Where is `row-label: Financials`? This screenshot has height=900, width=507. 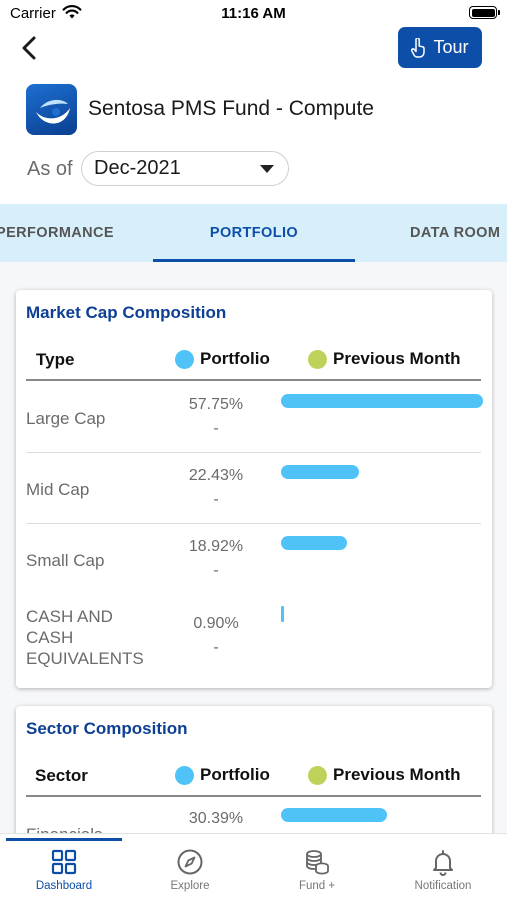
row-label: Financials is located at coordinates (96, 828).